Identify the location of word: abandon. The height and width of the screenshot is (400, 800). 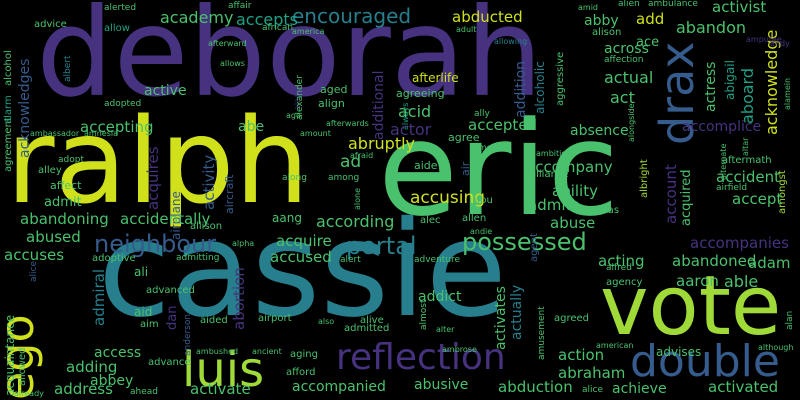
(711, 27).